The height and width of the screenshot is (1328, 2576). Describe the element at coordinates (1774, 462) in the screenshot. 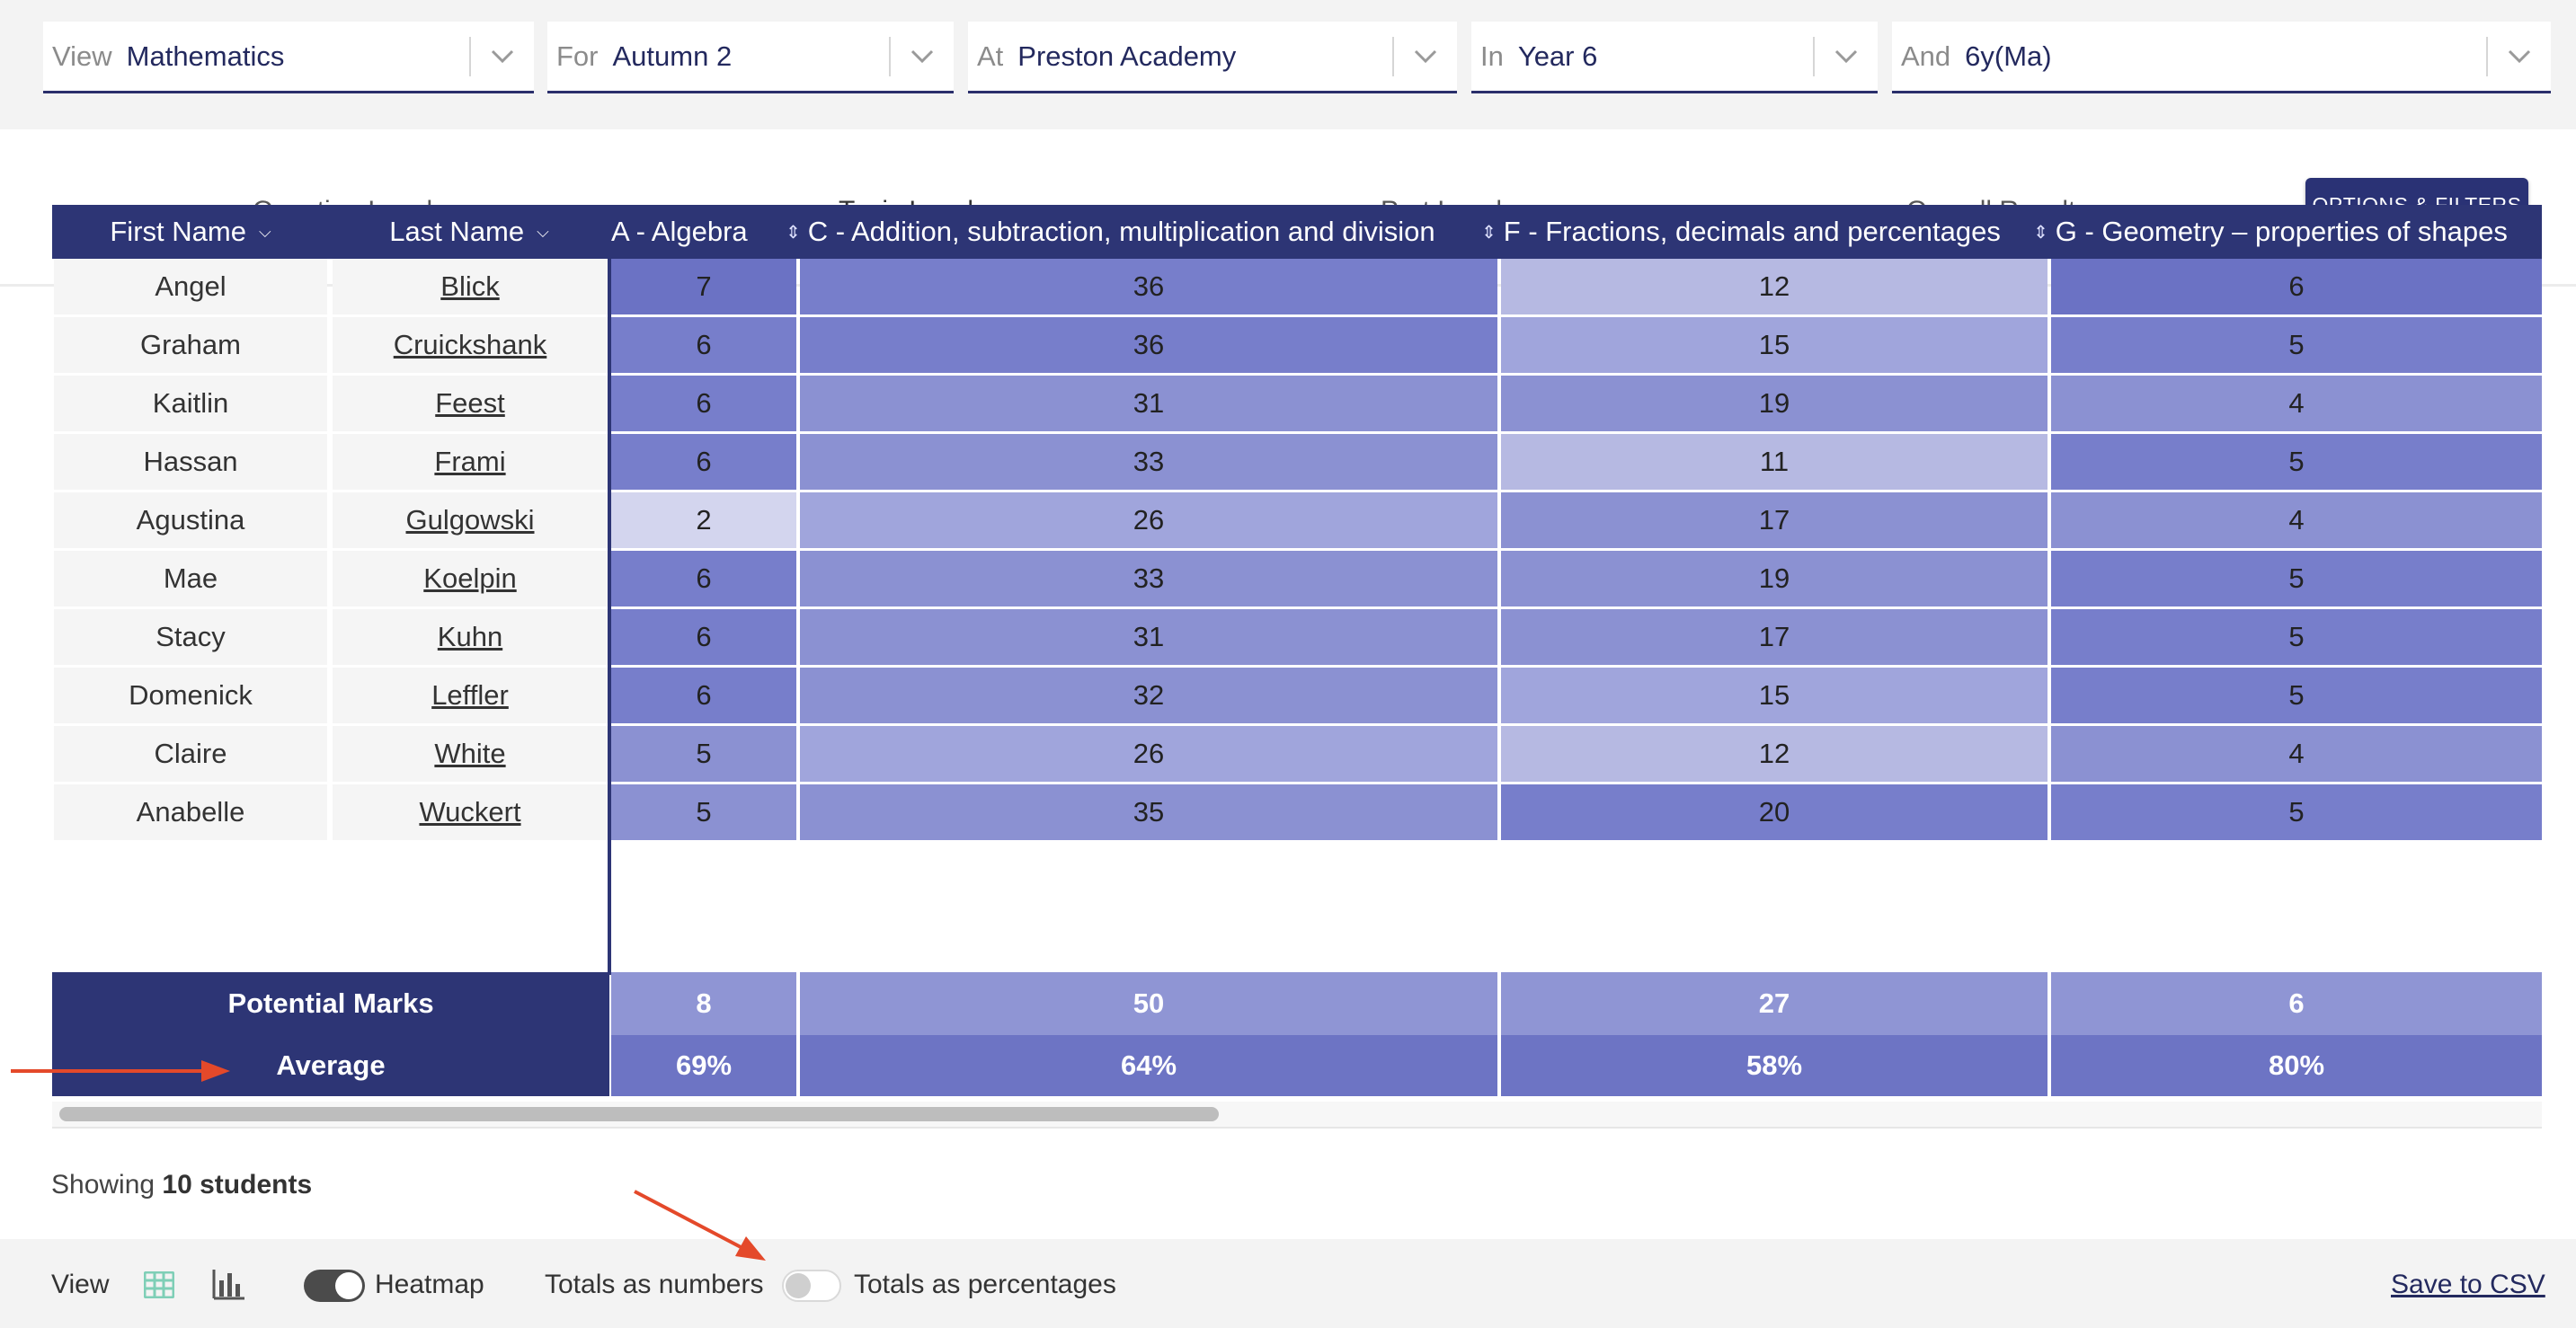

I see `score-cell: 11` at that location.